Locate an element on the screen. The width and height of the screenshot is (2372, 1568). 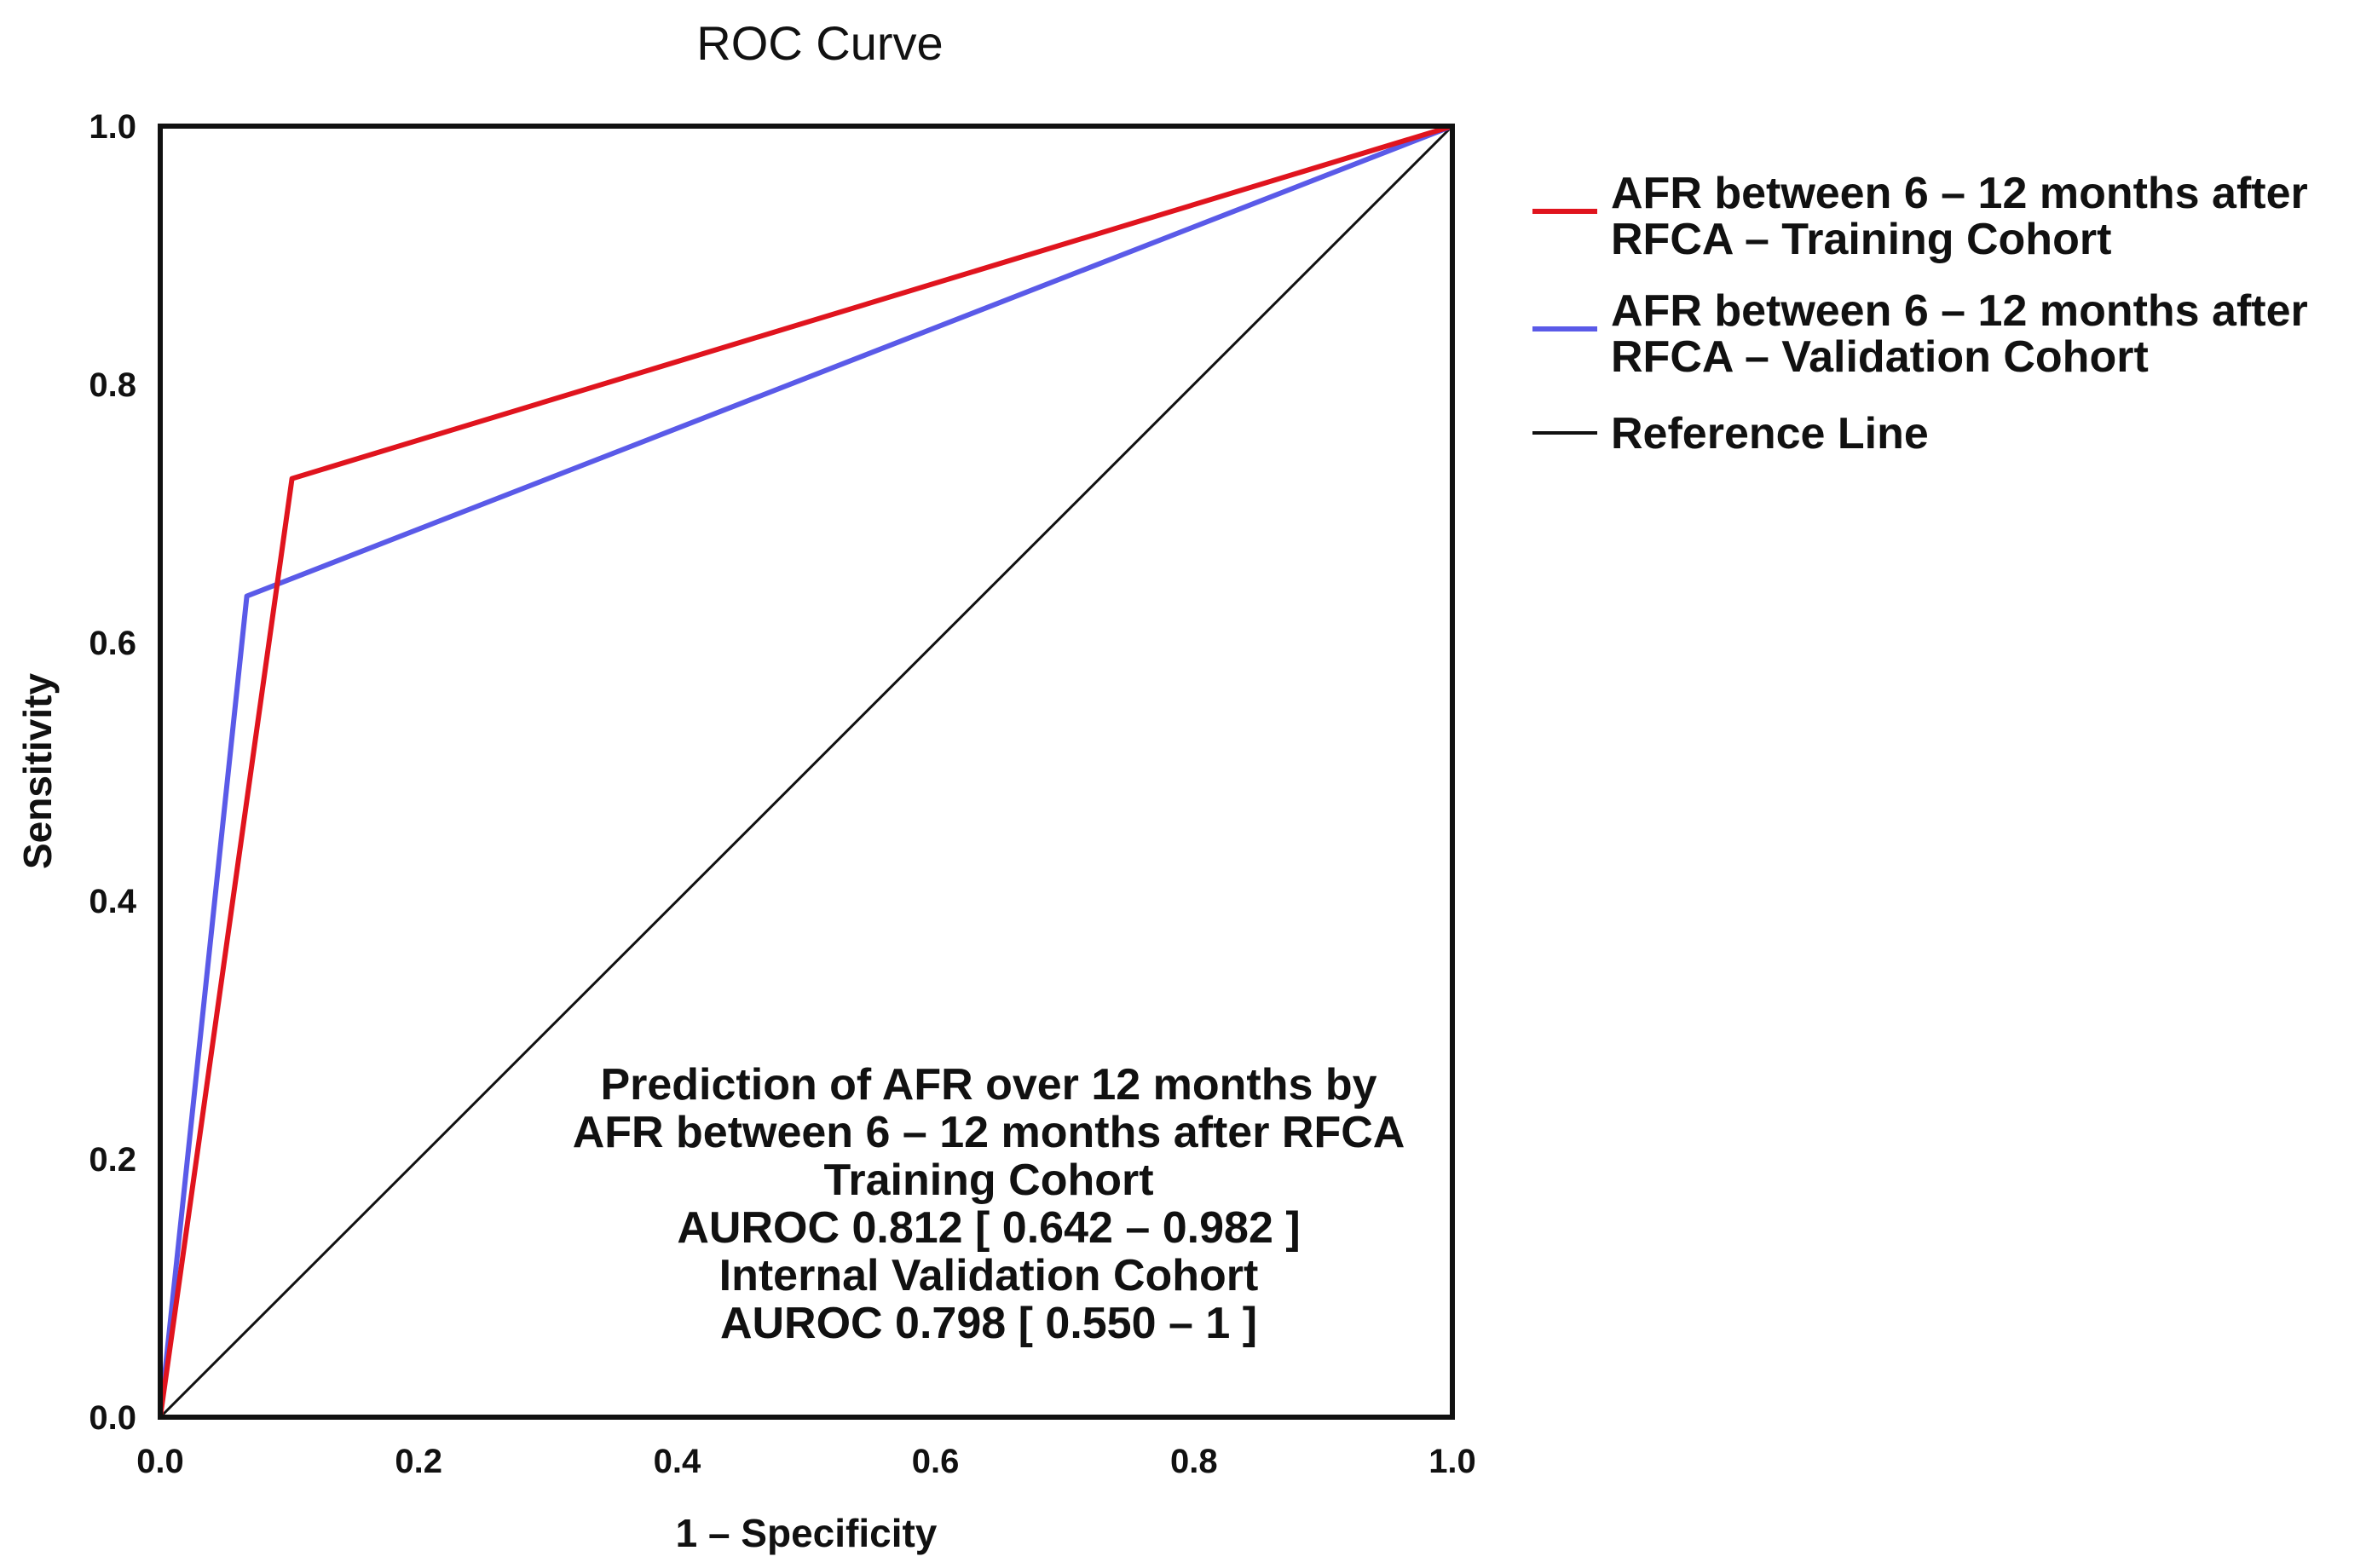
y-tick-label: 0.0 is located at coordinates (112, 1418).